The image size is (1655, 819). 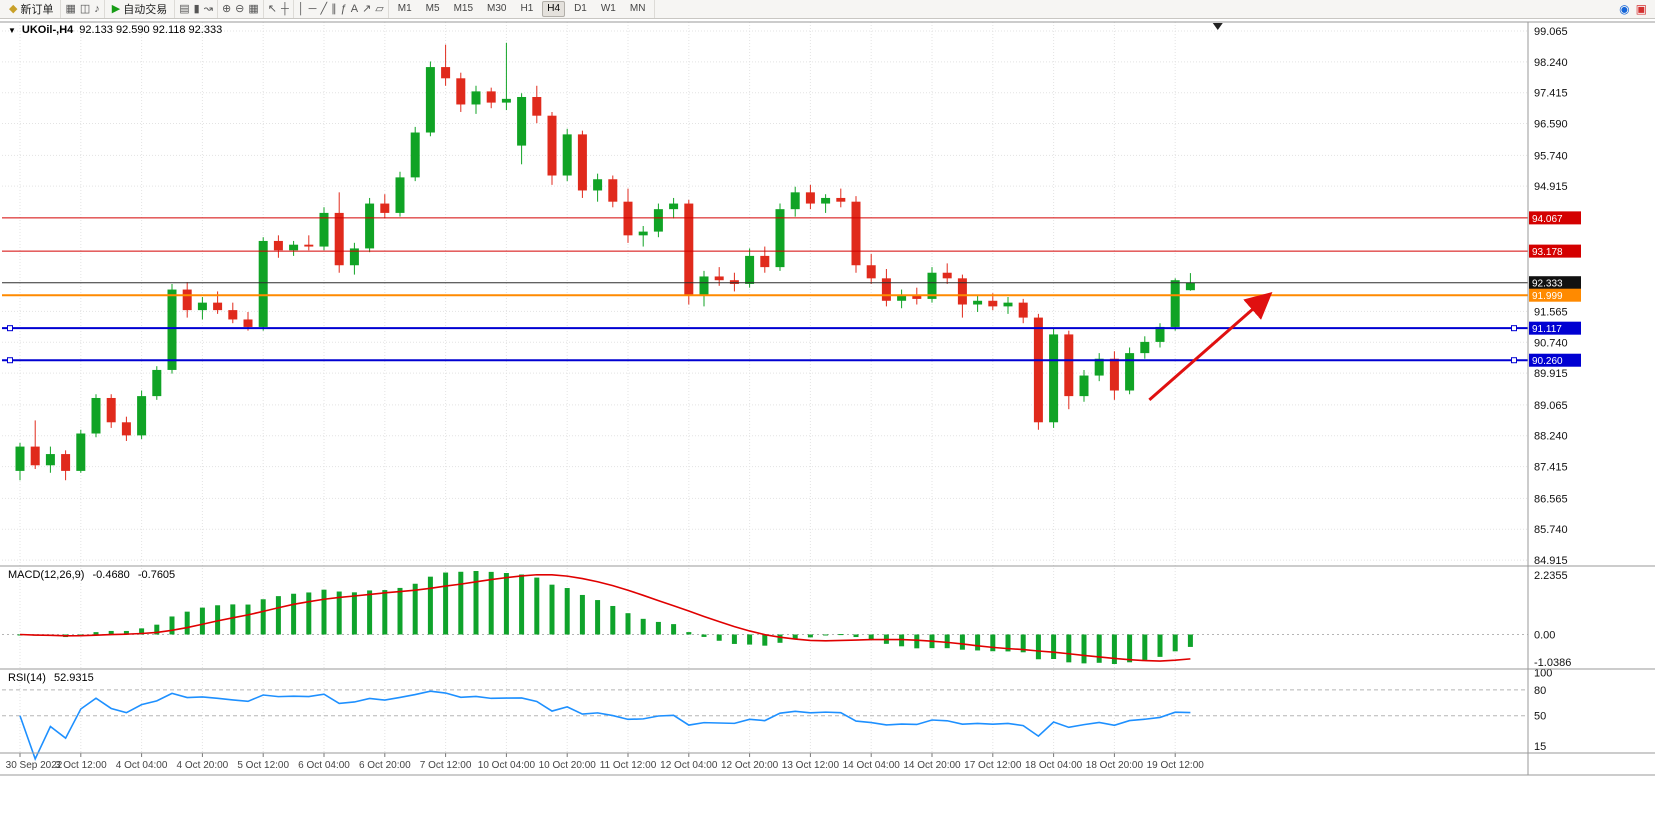 I want to click on new-order-button: ◆ 新订单, so click(x=31, y=9).